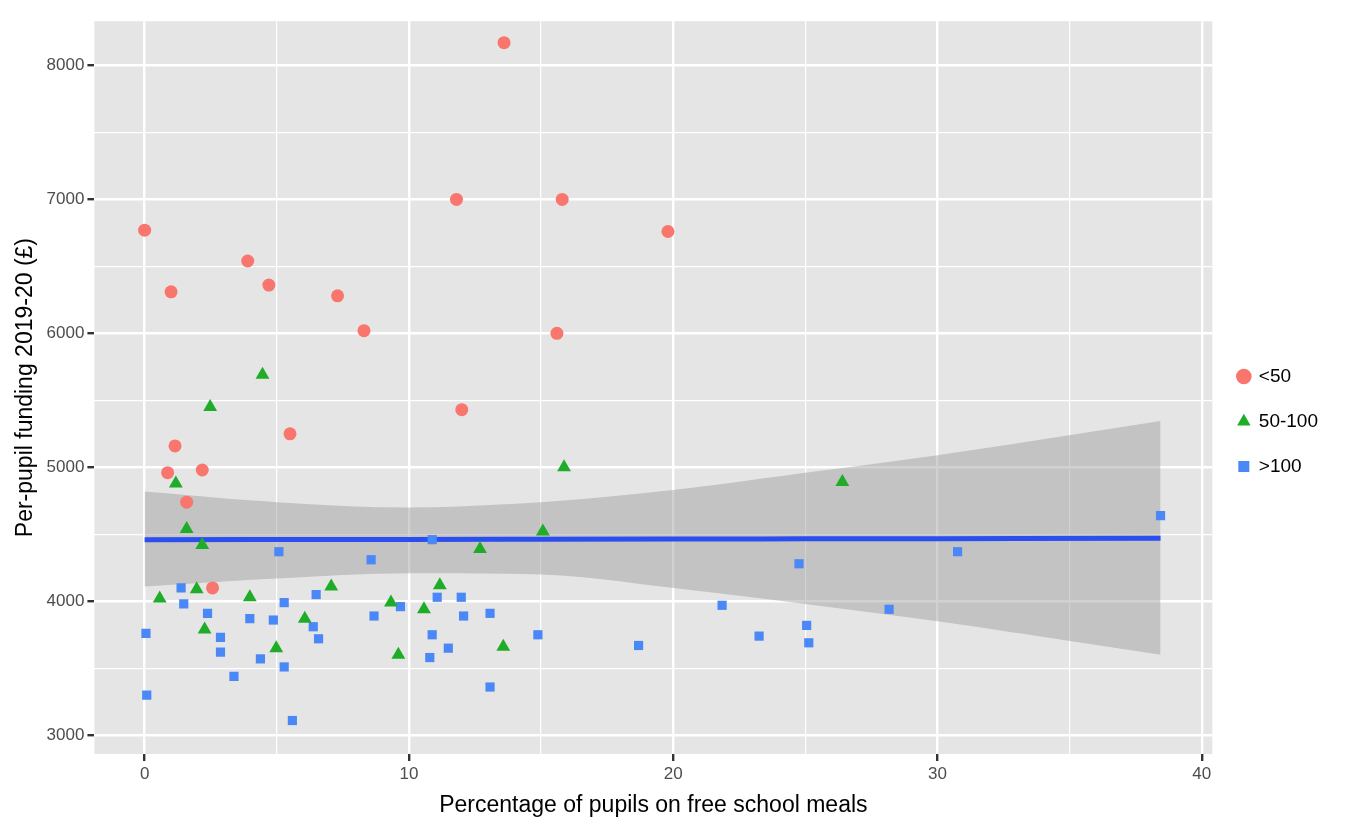  Describe the element at coordinates (65, 466) in the screenshot. I see `y-tick-label: 5000` at that location.